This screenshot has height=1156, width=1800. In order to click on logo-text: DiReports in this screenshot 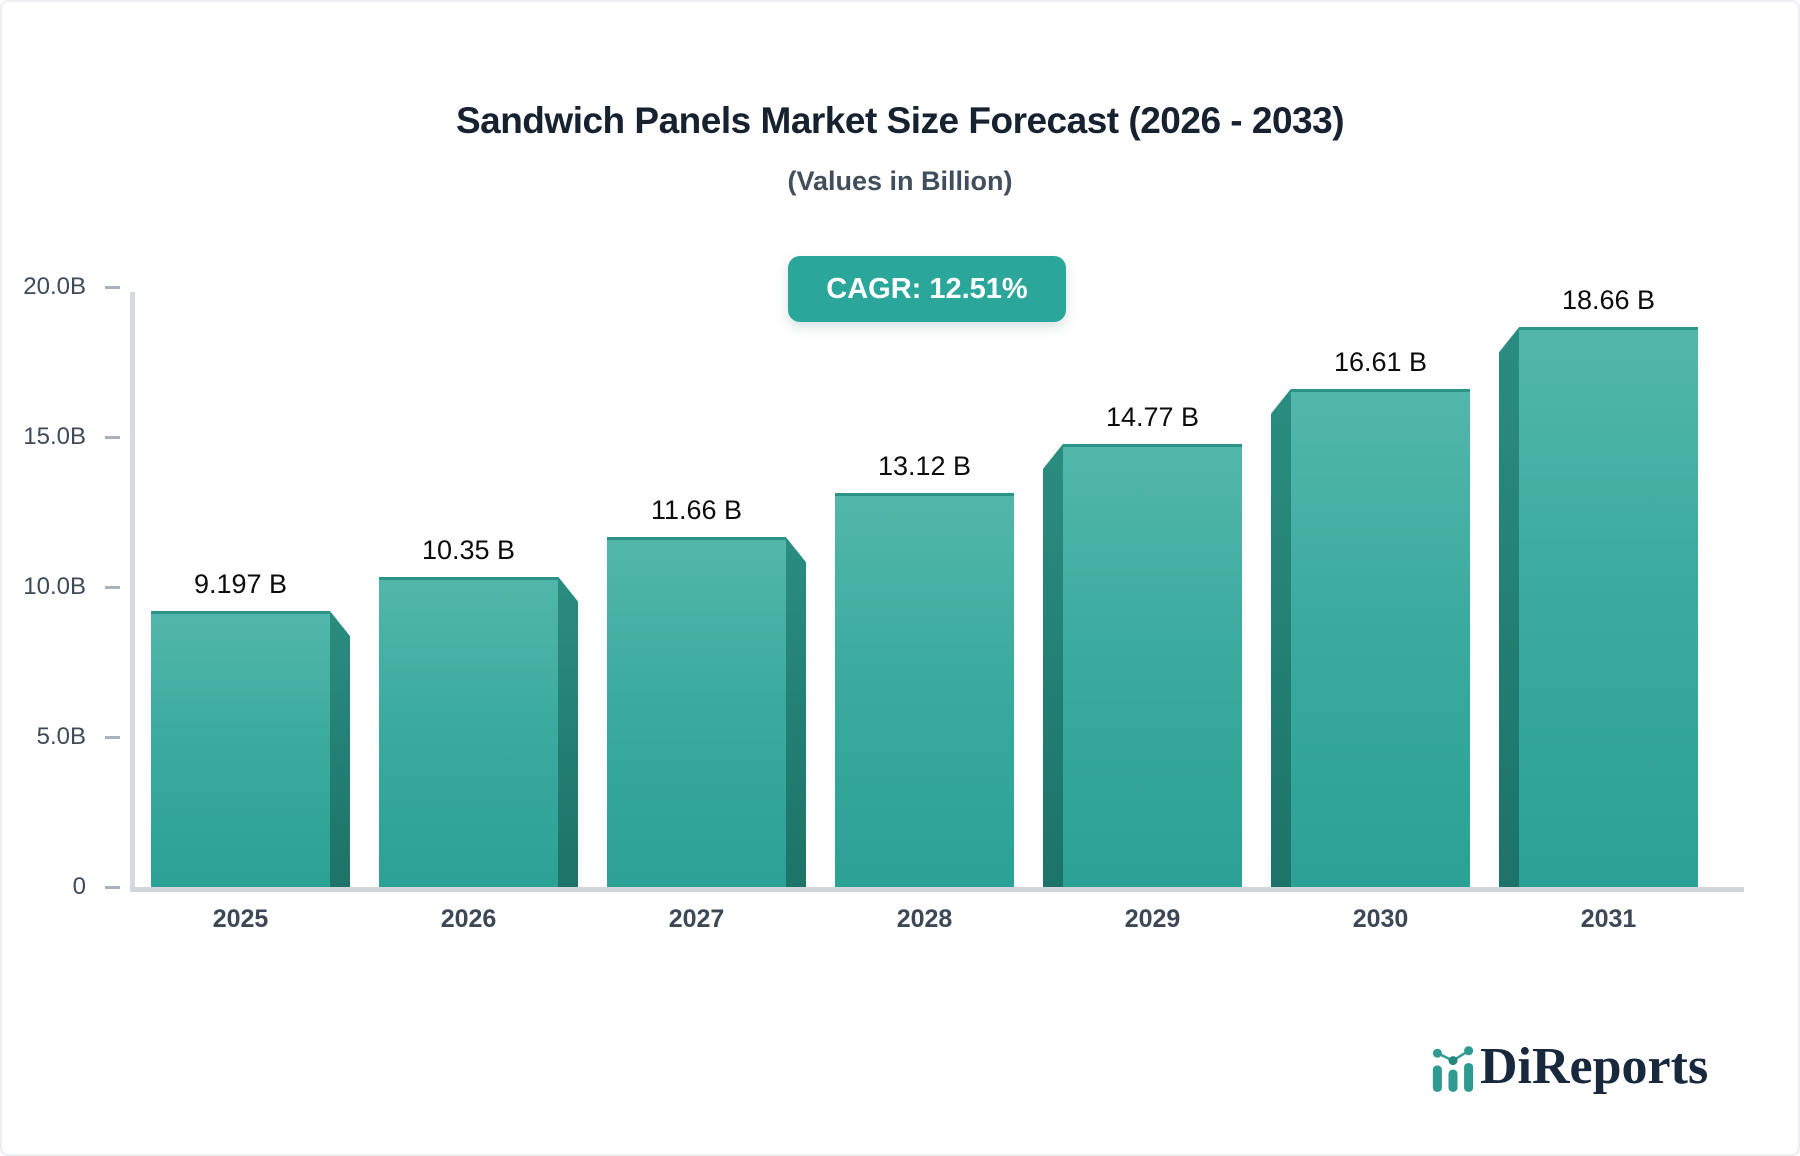, I will do `click(1594, 1066)`.